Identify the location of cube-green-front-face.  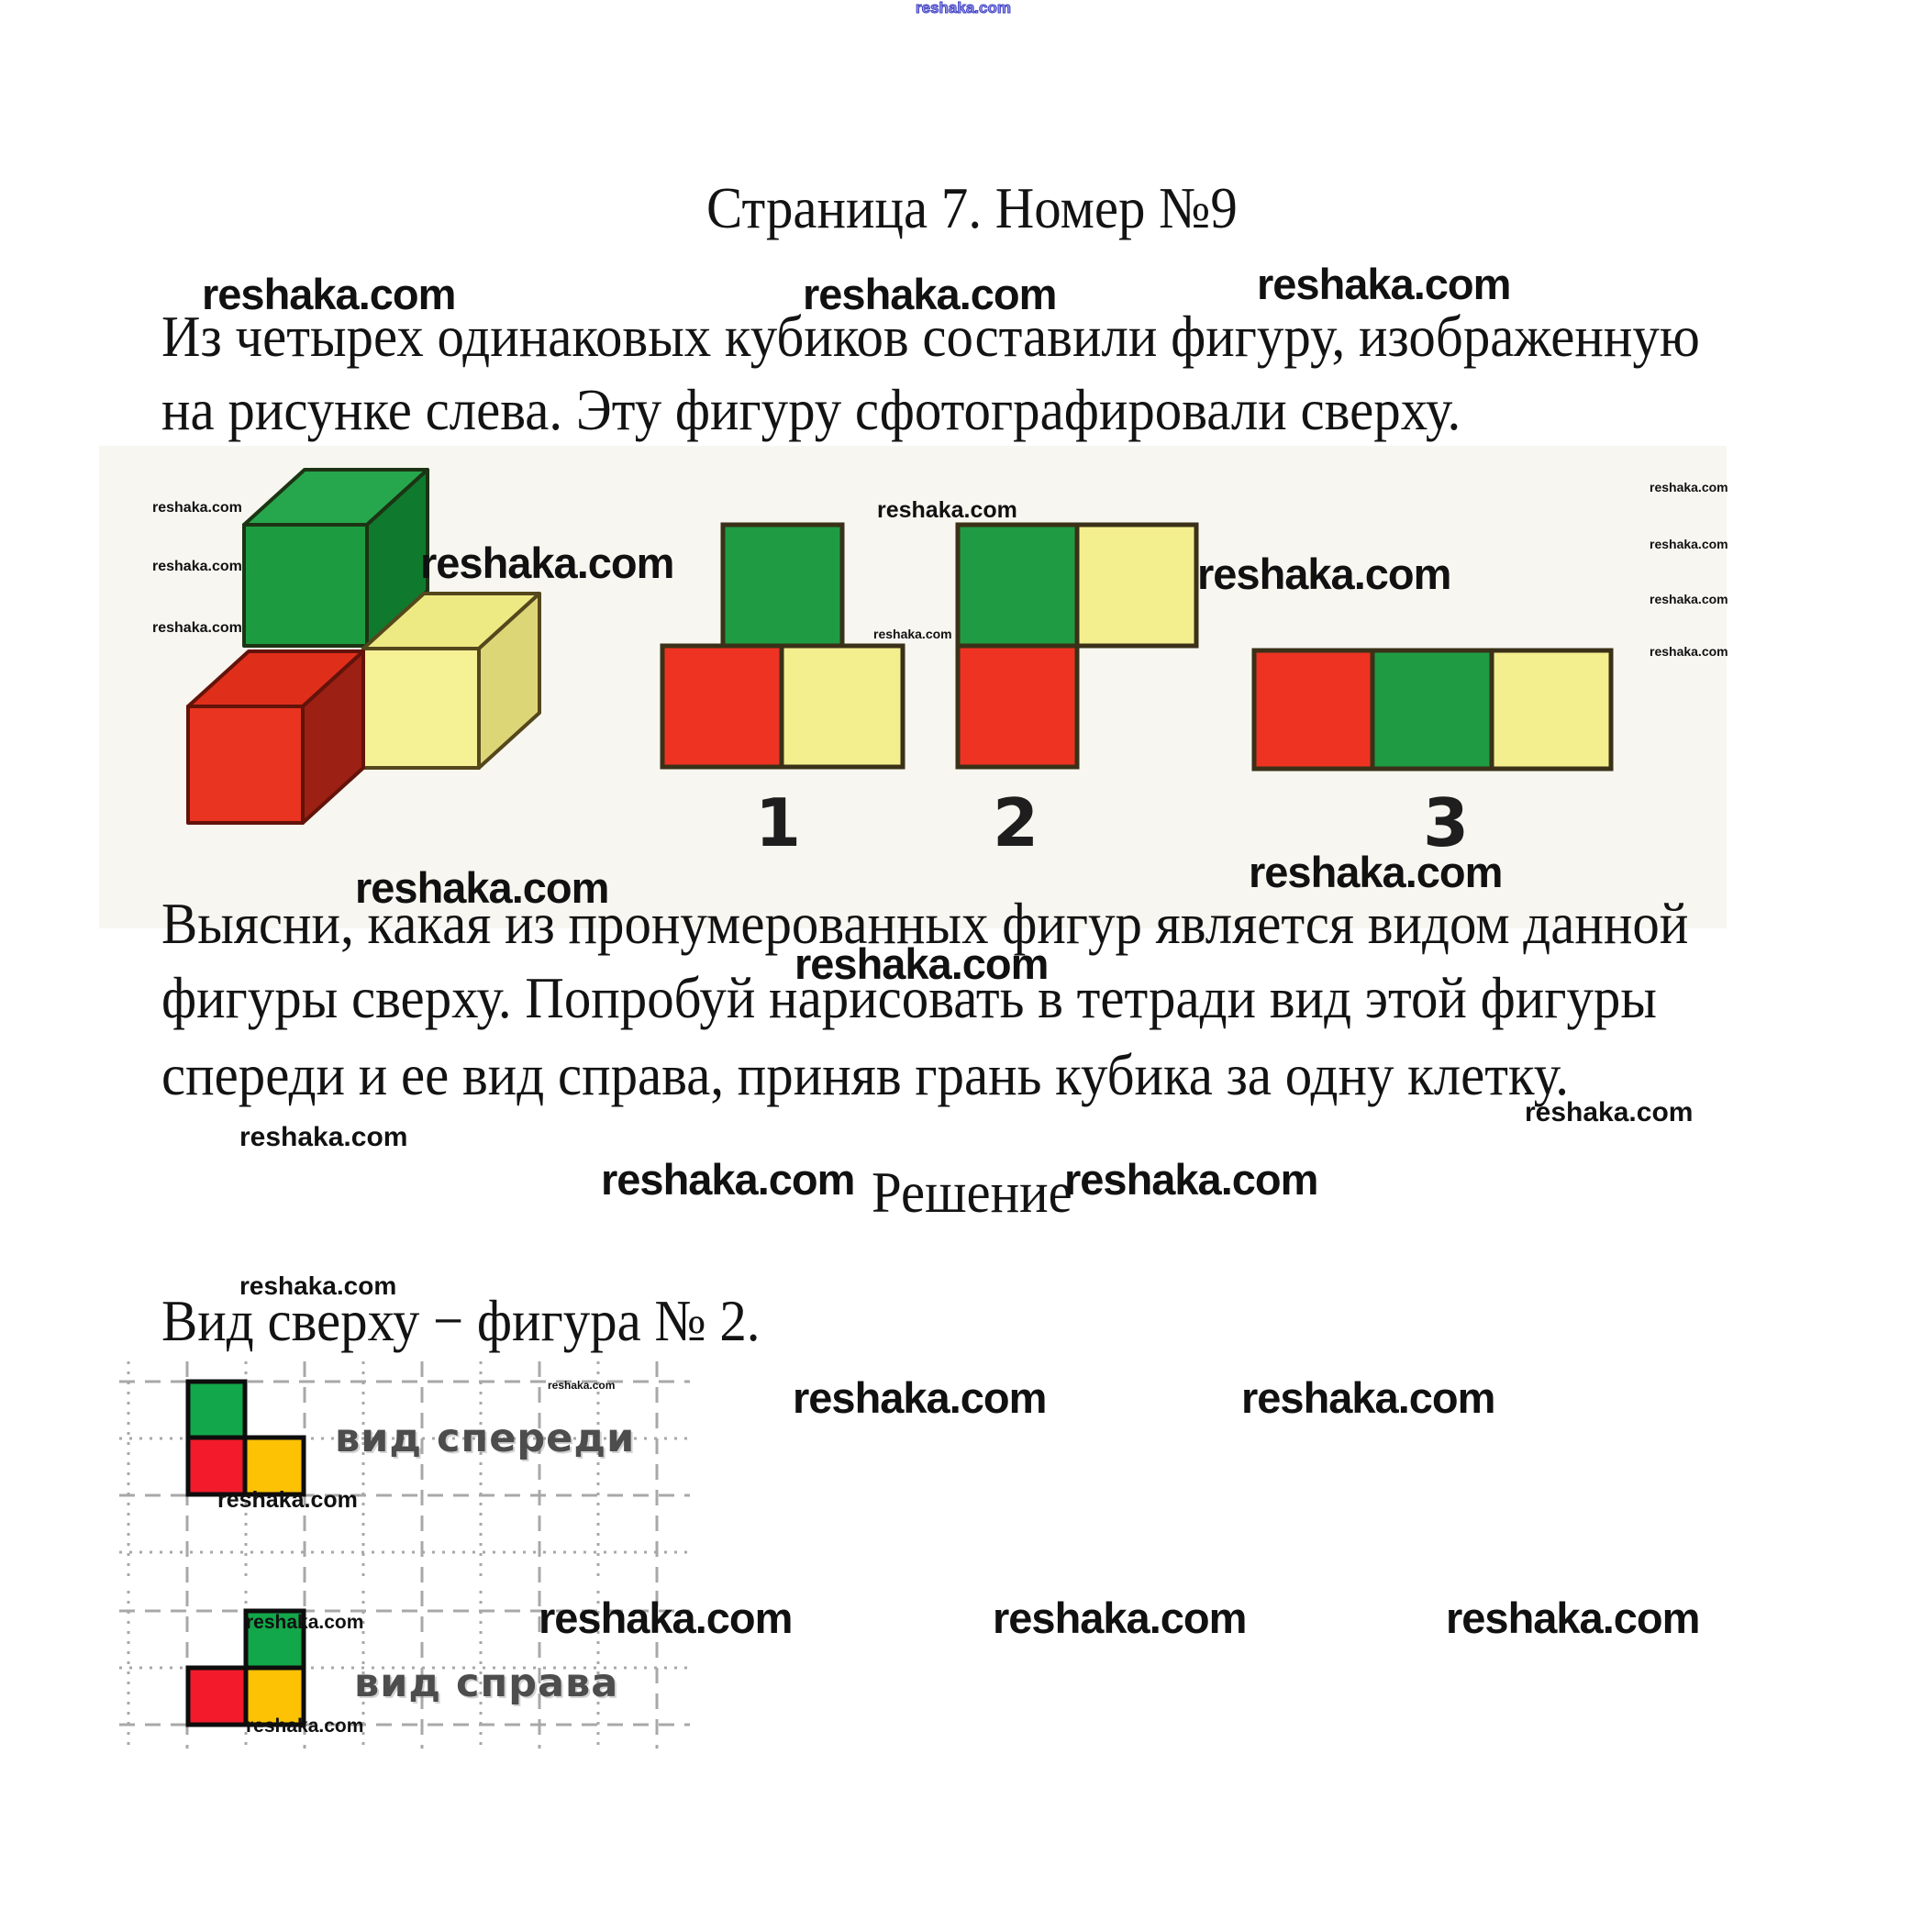
(305, 585).